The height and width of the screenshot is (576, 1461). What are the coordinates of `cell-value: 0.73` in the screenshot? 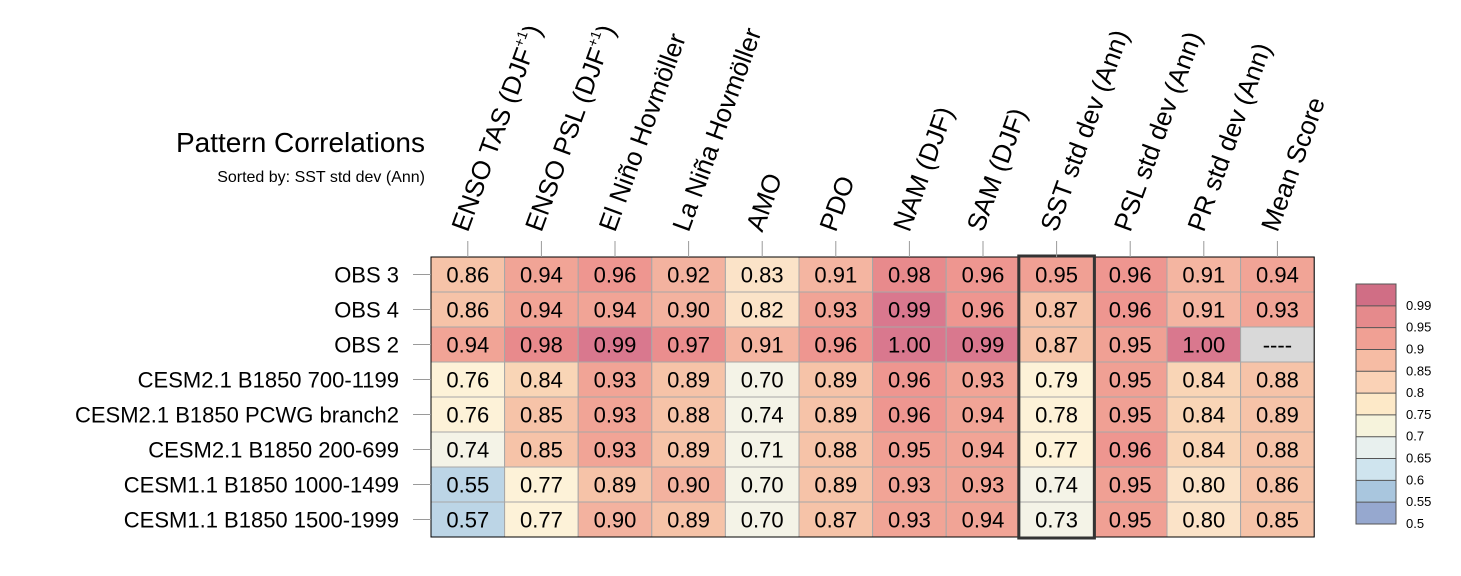 It's located at (1056, 520).